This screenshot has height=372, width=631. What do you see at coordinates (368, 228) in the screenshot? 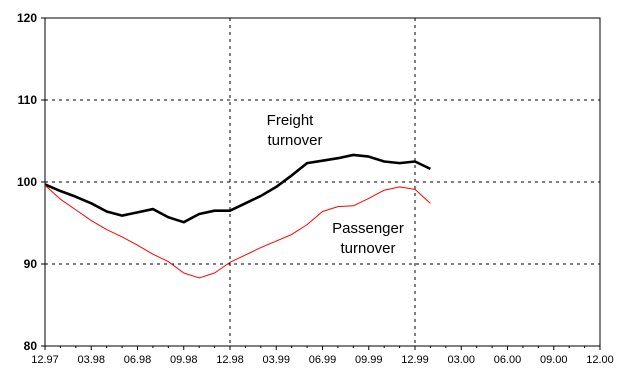
I see `passenger-annotation-line1: Passenger` at bounding box center [368, 228].